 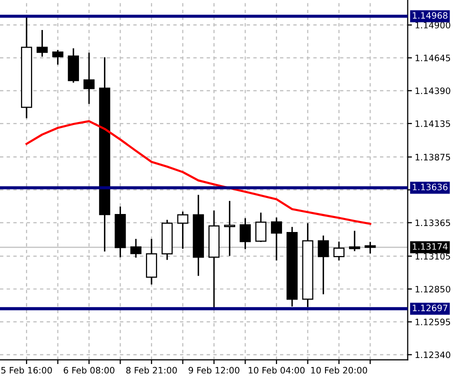 I want to click on y-tick-label: 1.12340, so click(x=433, y=355).